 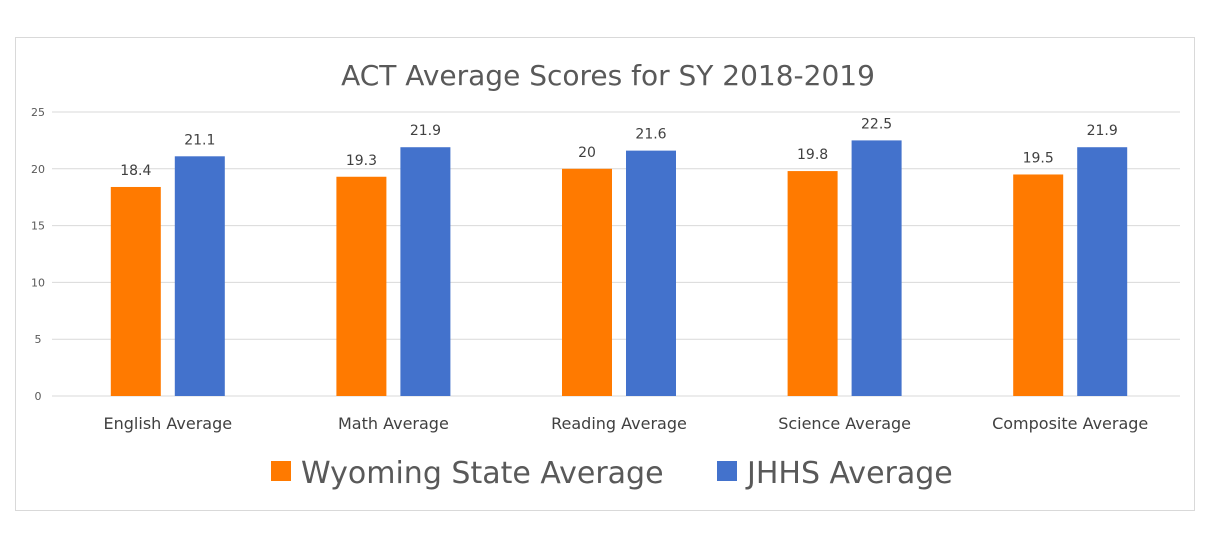 I want to click on y-tick-label: 0, so click(x=38, y=396).